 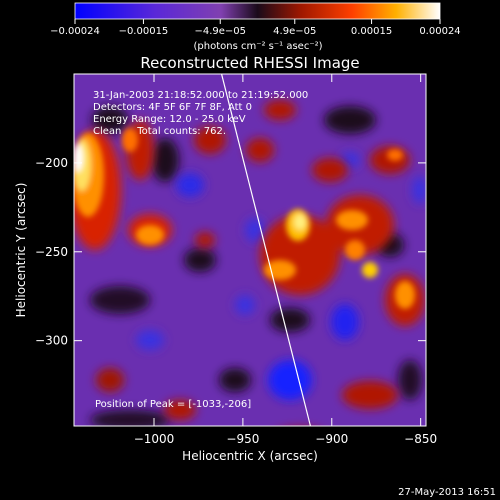 I want to click on y-tick-label: −200, so click(x=51, y=163).